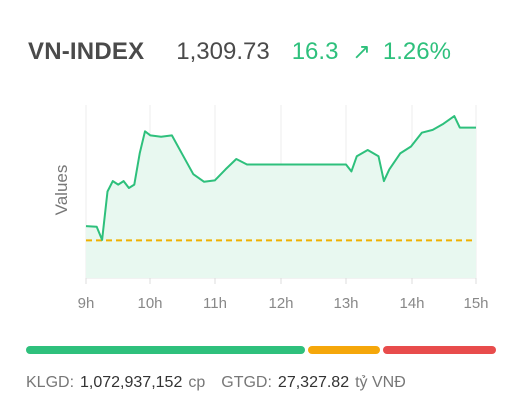 This screenshot has width=518, height=412. Describe the element at coordinates (86, 51) in the screenshot. I see `index-name: VN-INDEX` at that location.